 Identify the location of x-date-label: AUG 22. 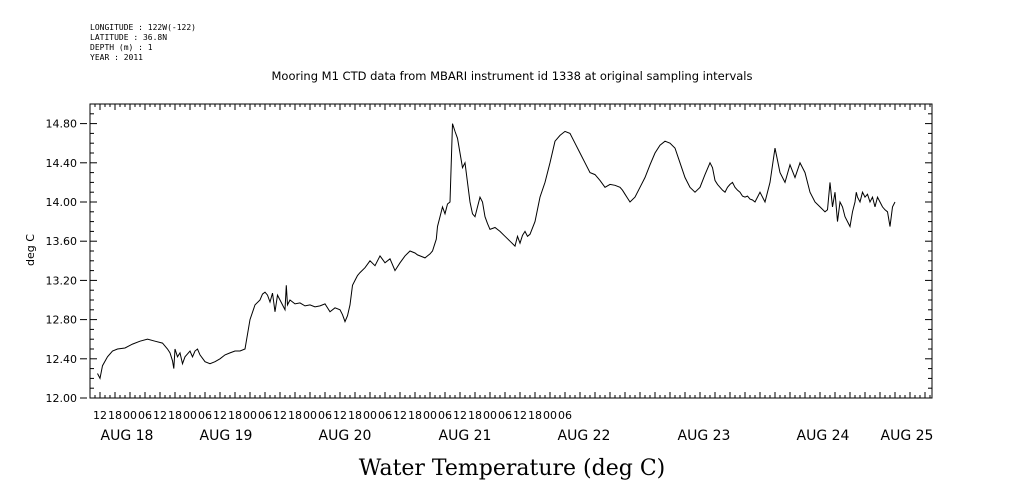
(584, 436).